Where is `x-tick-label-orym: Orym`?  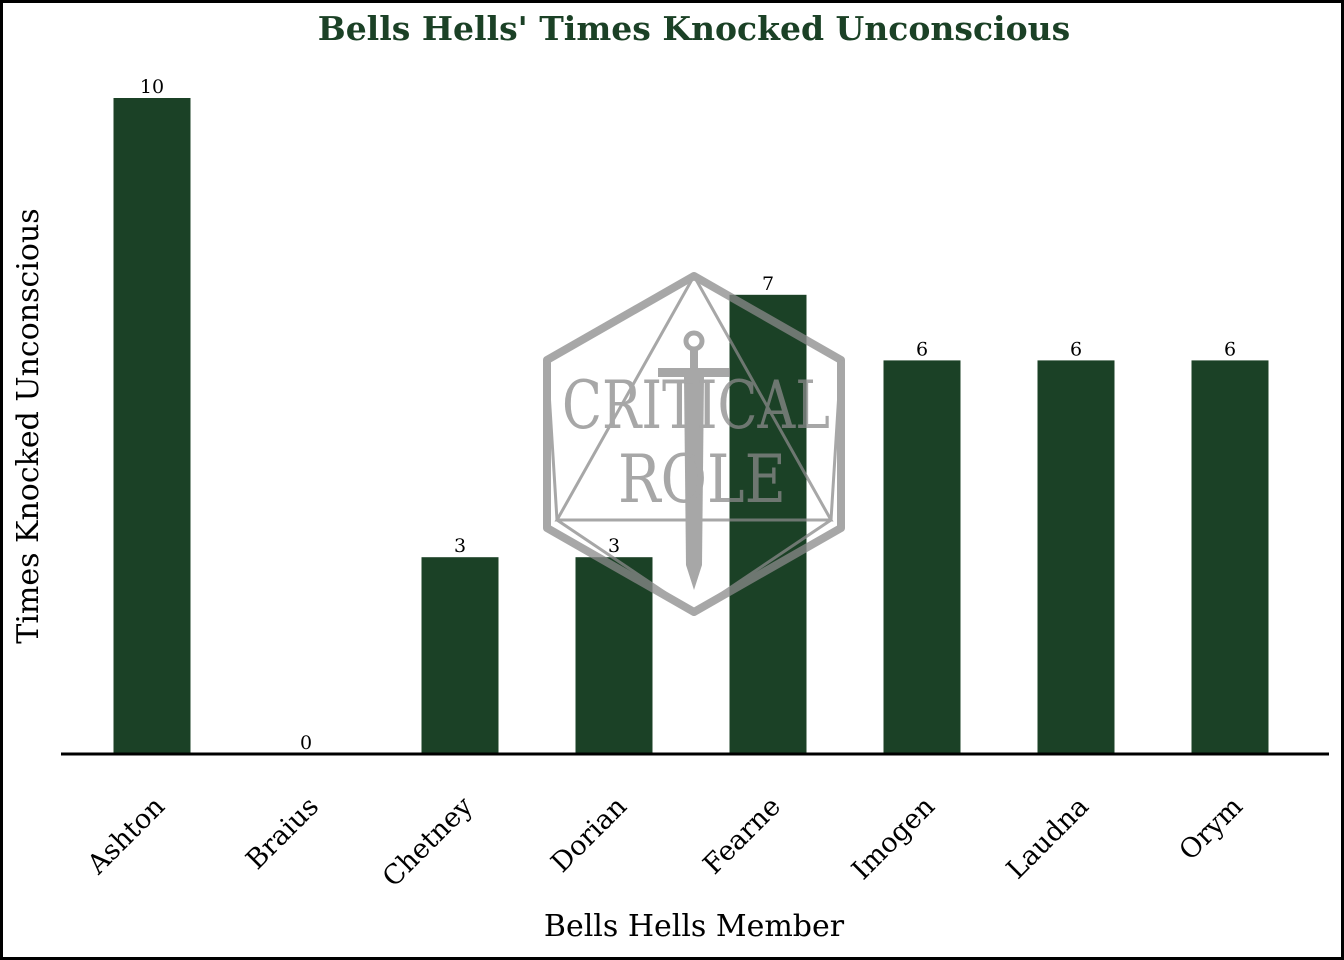
x-tick-label-orym: Orym is located at coordinates (1211, 829).